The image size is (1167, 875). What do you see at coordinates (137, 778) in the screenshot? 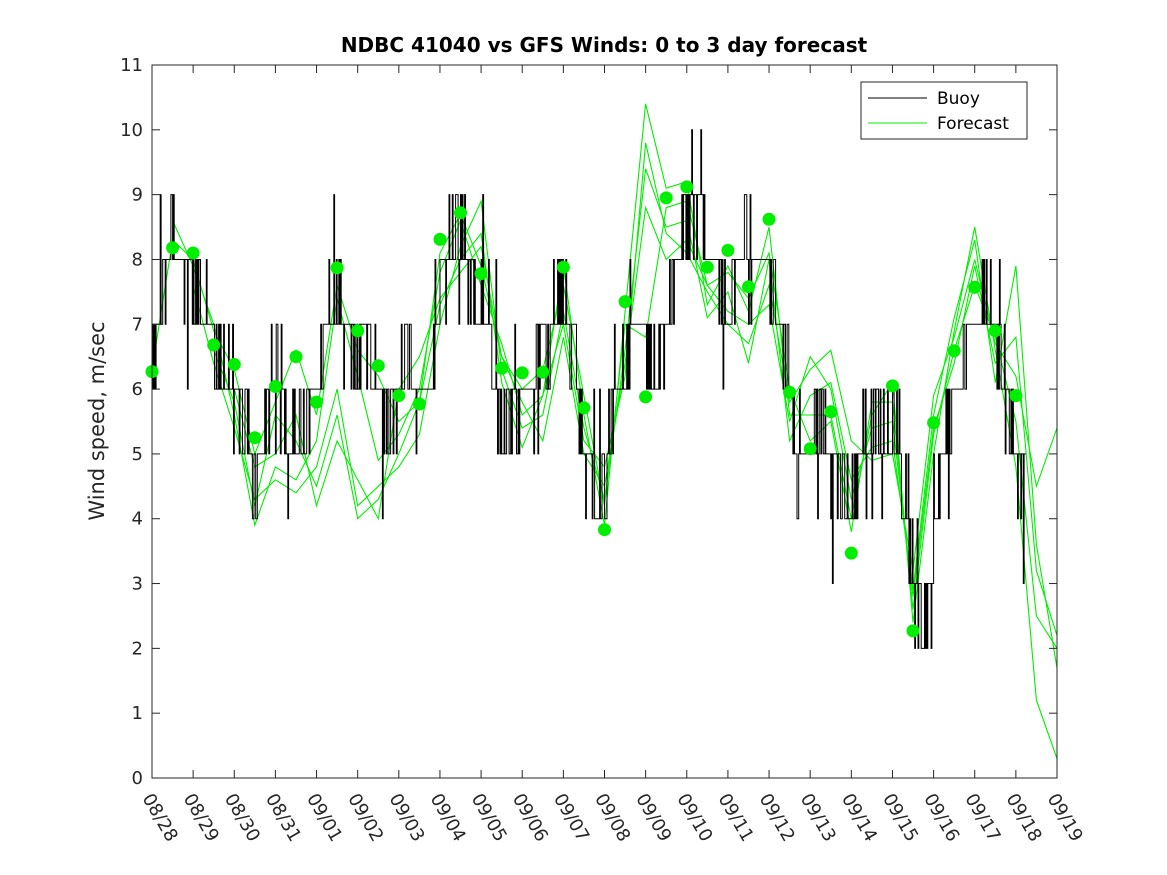
I see `y-tick-label: 0` at bounding box center [137, 778].